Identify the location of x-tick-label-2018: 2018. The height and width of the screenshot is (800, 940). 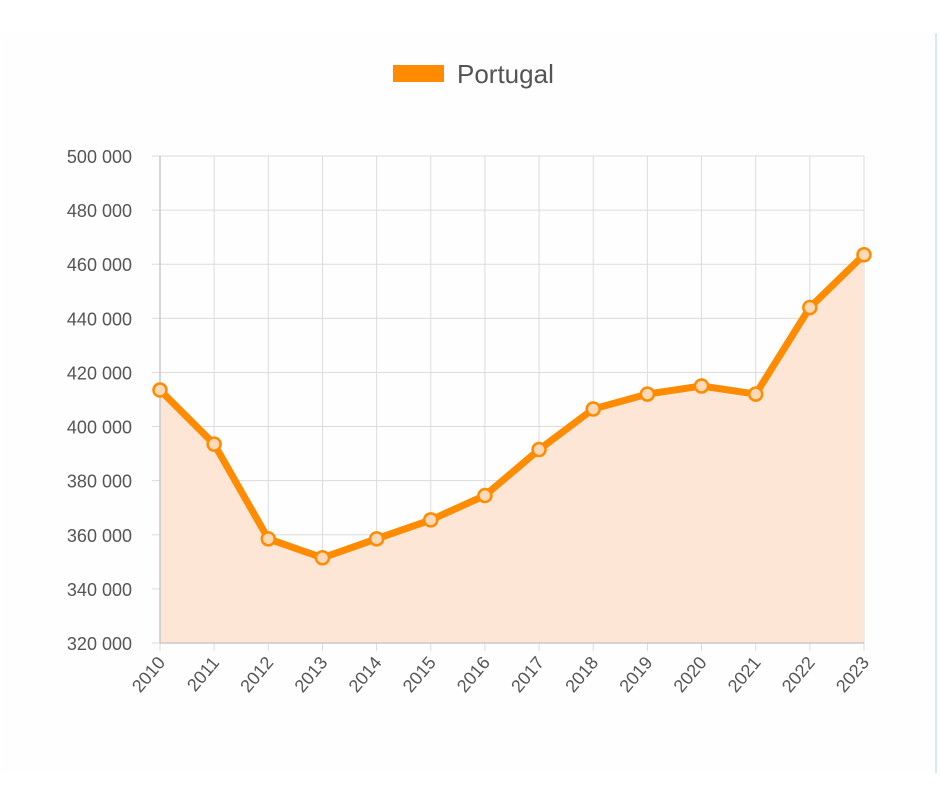
(581, 675).